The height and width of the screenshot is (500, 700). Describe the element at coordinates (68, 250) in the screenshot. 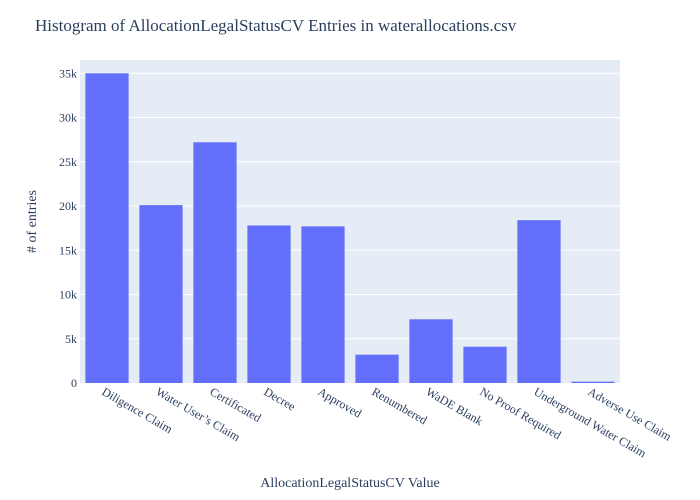

I see `y-tick-label: 15k` at that location.